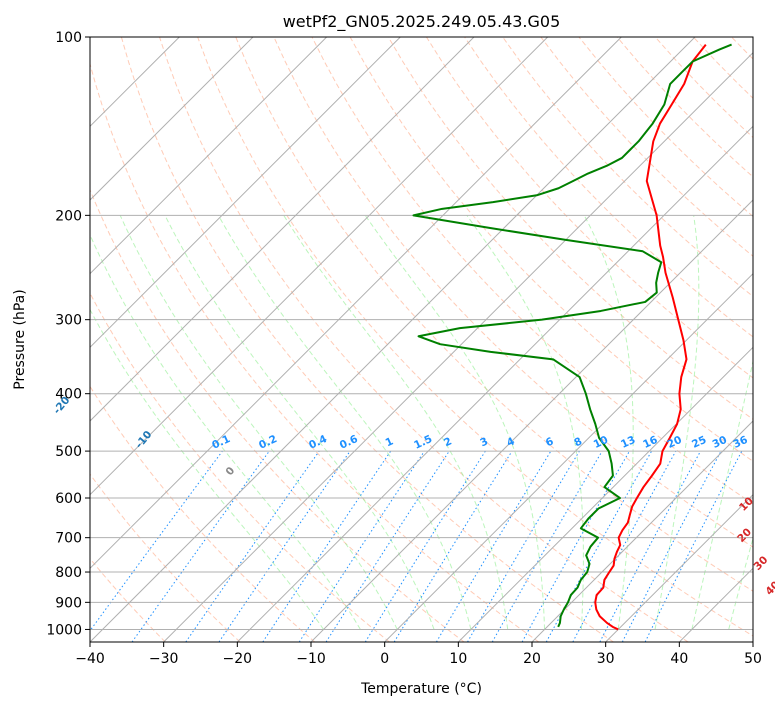 The height and width of the screenshot is (708, 775). I want to click on x-tick-label: 30, so click(606, 659).